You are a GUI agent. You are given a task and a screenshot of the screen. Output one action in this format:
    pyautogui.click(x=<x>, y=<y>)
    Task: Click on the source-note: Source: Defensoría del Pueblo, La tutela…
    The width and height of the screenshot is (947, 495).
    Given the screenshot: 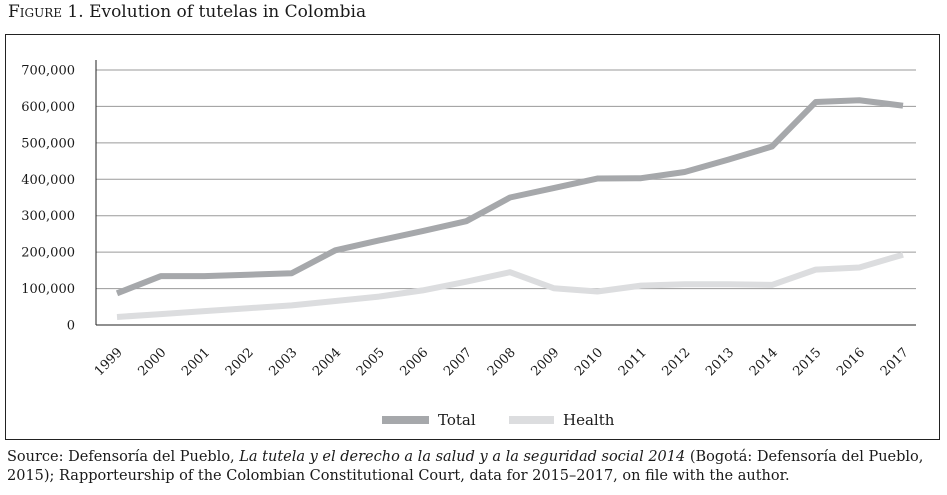 What is the action you would take?
    pyautogui.click(x=474, y=467)
    